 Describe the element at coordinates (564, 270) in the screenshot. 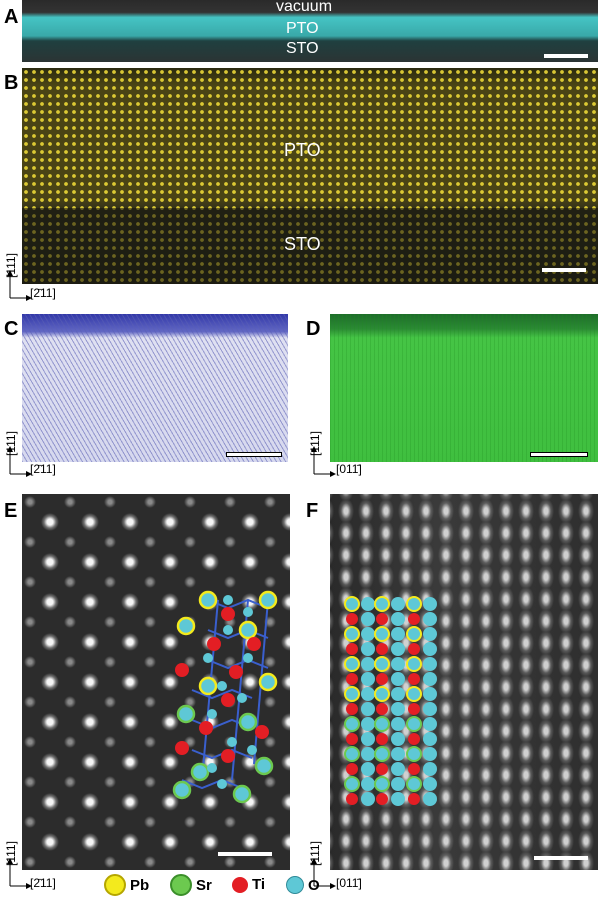

I see `scale-bar-b` at that location.